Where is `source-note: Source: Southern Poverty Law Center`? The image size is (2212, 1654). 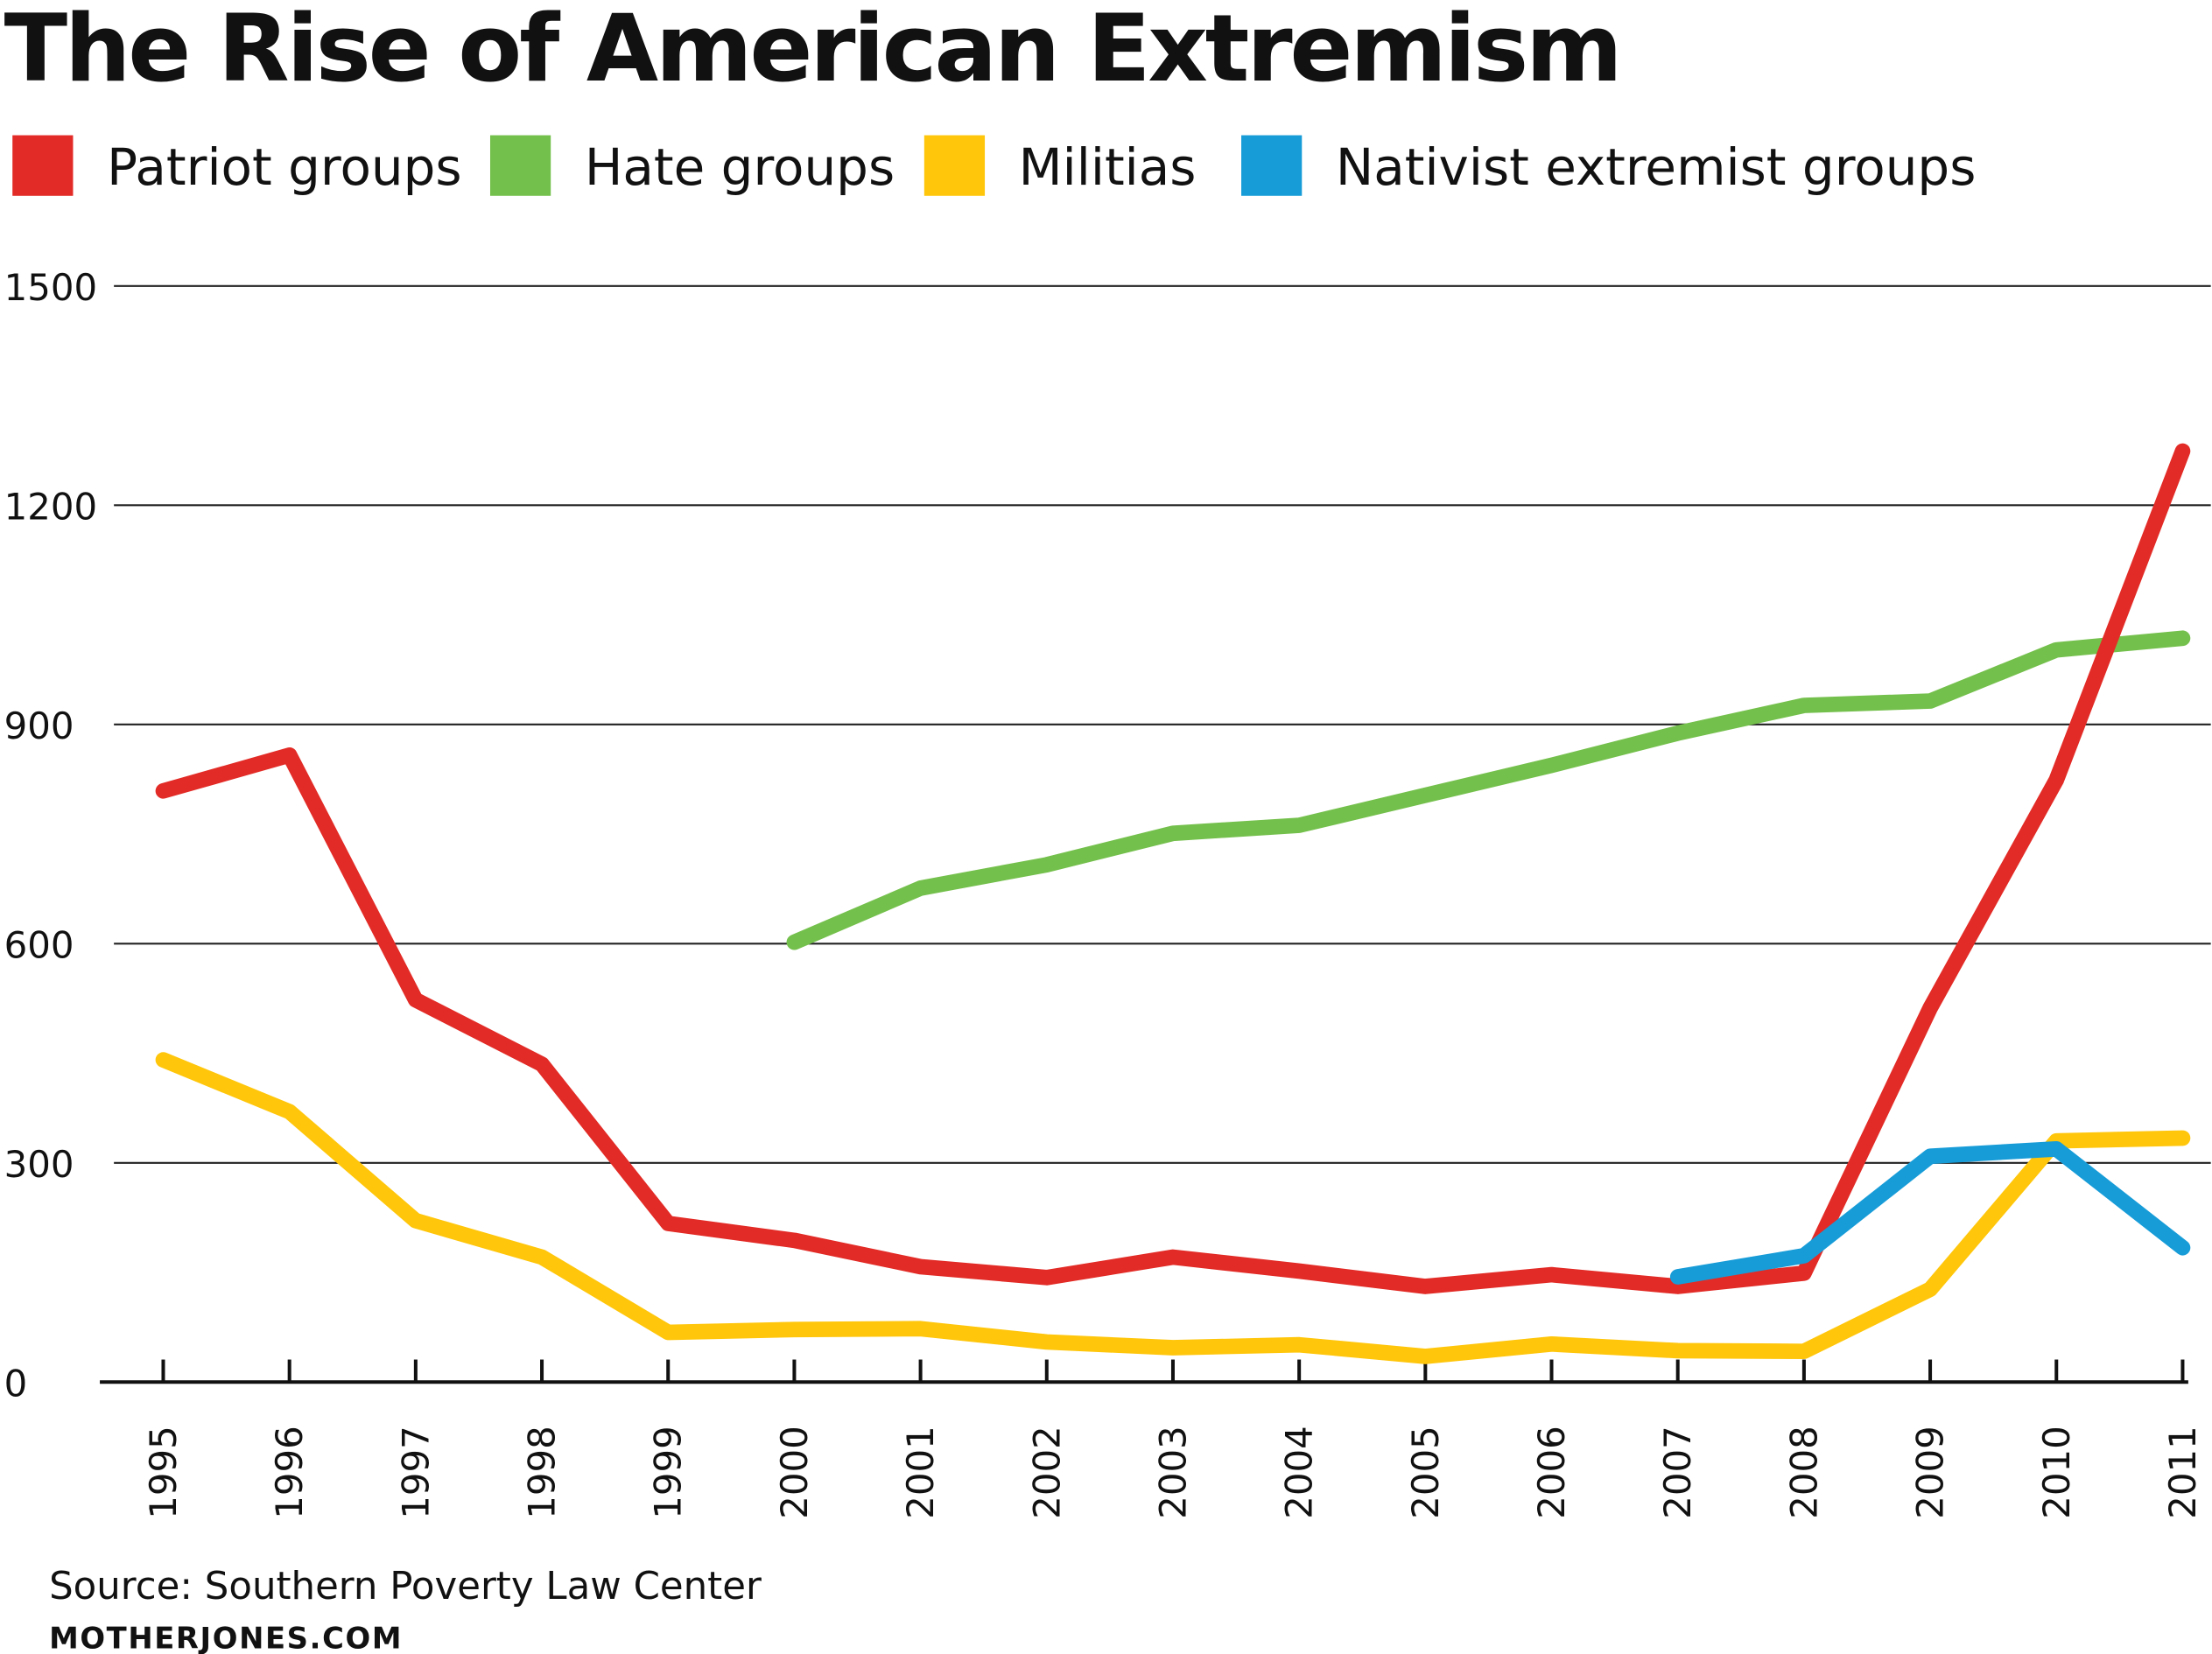 source-note: Source: Southern Poverty Law Center is located at coordinates (406, 1586).